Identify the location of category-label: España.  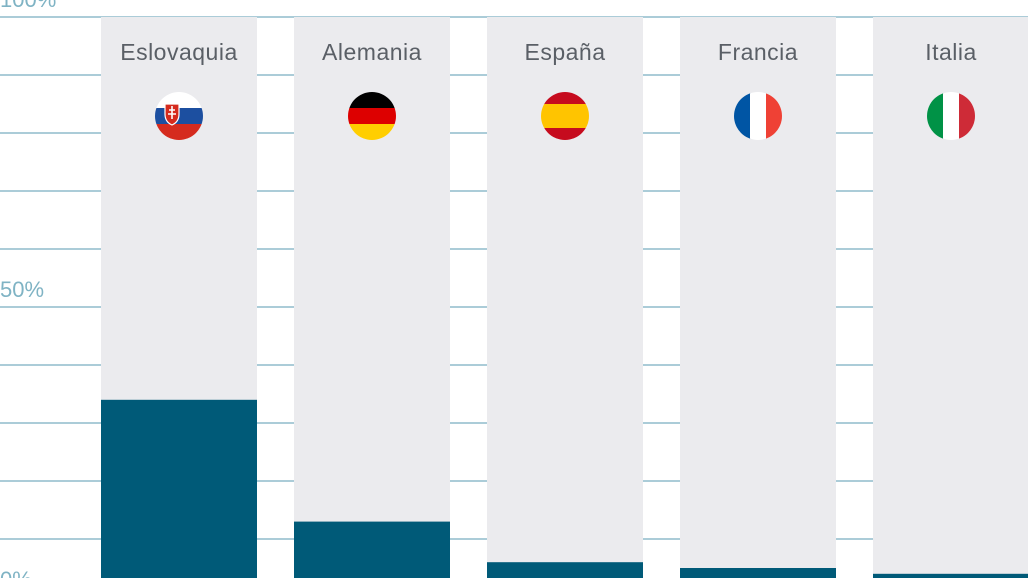
(564, 52).